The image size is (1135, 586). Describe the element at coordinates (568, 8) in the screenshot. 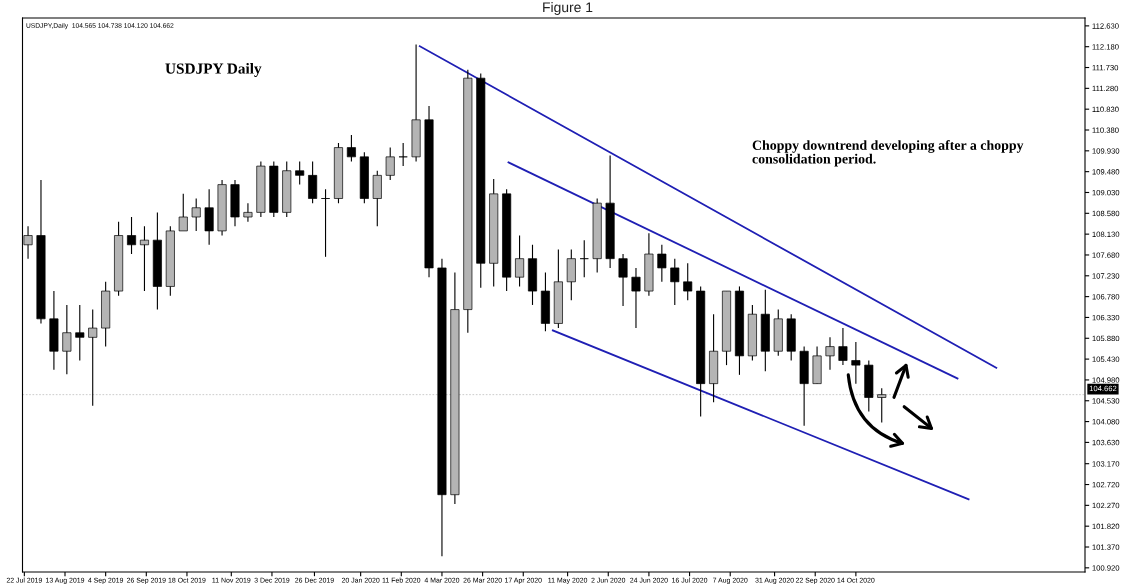

I see `chart-title: Figure 1` at that location.